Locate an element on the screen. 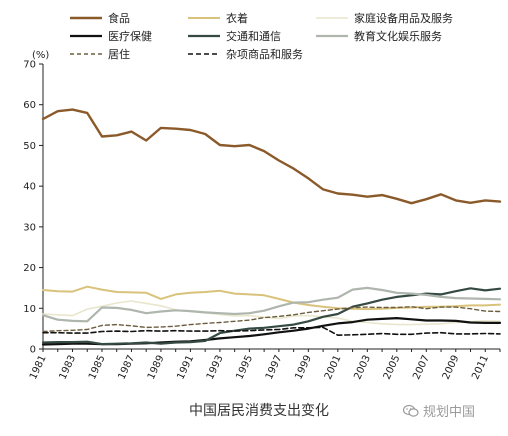  legend-label-3: 家庭设备用品及服务 is located at coordinates (403, 18).